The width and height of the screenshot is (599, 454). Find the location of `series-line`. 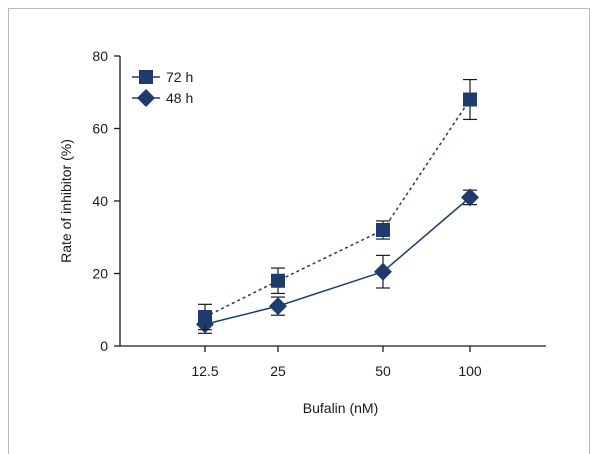

series-line is located at coordinates (337, 260).